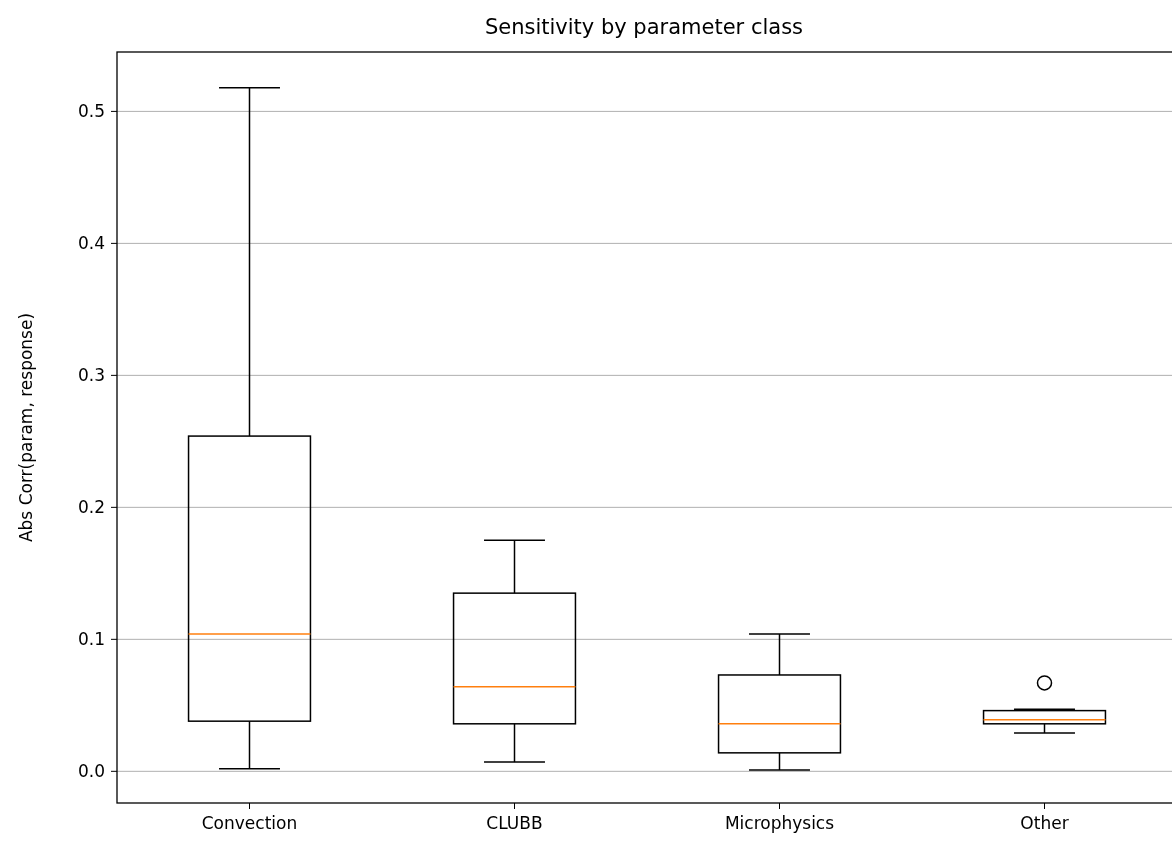  What do you see at coordinates (91, 771) in the screenshot?
I see `y-tick-label: 0.0` at bounding box center [91, 771].